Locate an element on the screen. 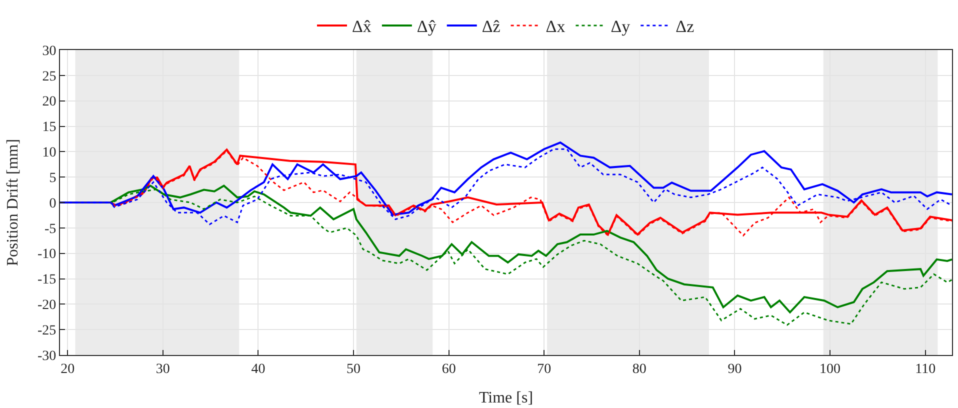 The image size is (958, 408). y-tick-label: 15 is located at coordinates (49, 128).